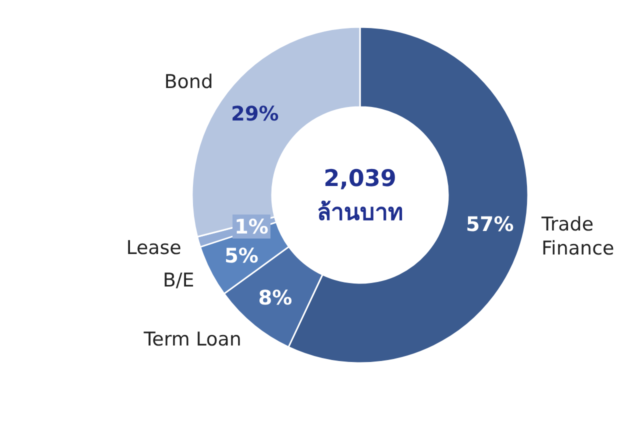 The height and width of the screenshot is (430, 639). Describe the element at coordinates (241, 255) in the screenshot. I see `data-label: 5%` at that location.